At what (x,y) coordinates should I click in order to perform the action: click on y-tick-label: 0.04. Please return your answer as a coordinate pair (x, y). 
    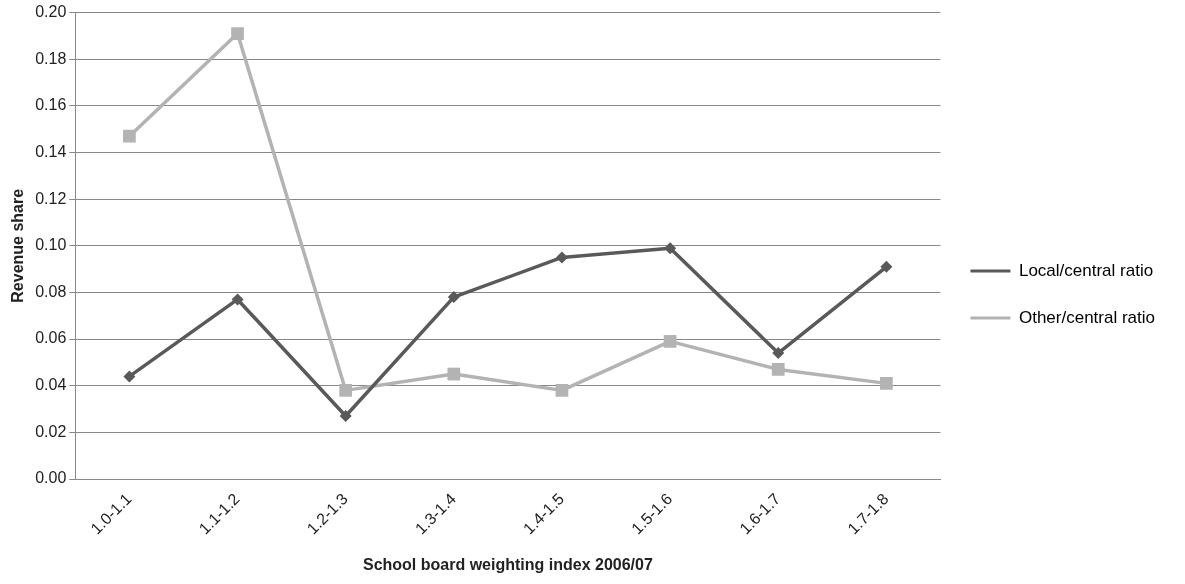
    Looking at the image, I should click on (51, 385).